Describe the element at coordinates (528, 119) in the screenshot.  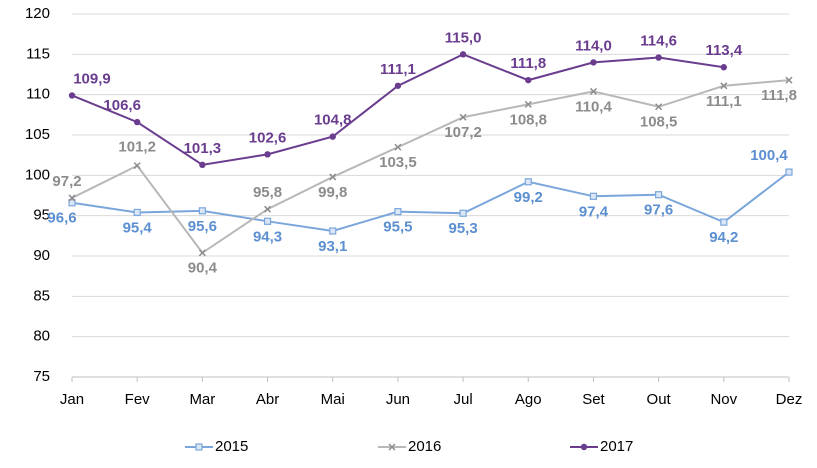
I see `data-label: 108,8` at that location.